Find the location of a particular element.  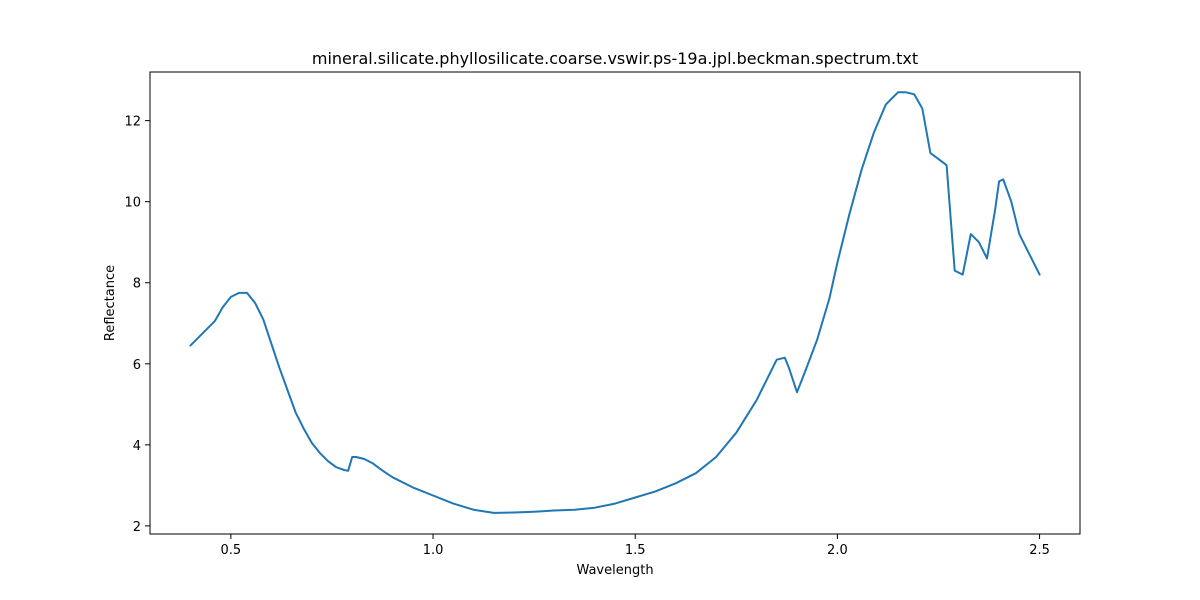

x-axis-ticks: 0.5 1.0 1.5 2.0 2.5 is located at coordinates (635, 546).